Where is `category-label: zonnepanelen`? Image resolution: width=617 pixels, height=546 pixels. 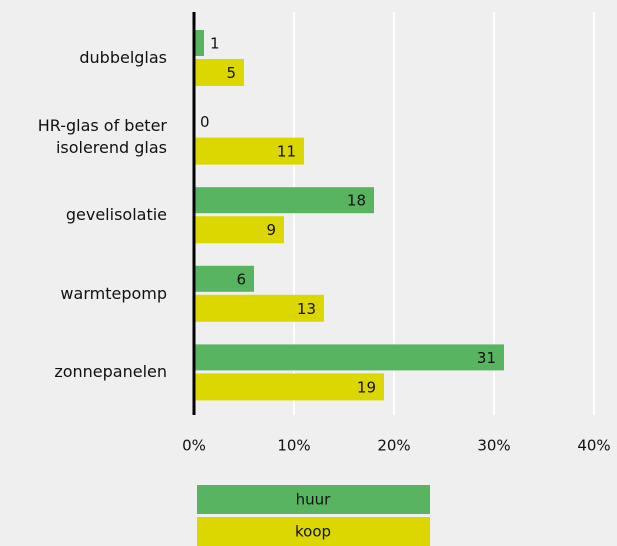 category-label: zonnepanelen is located at coordinates (110, 372).